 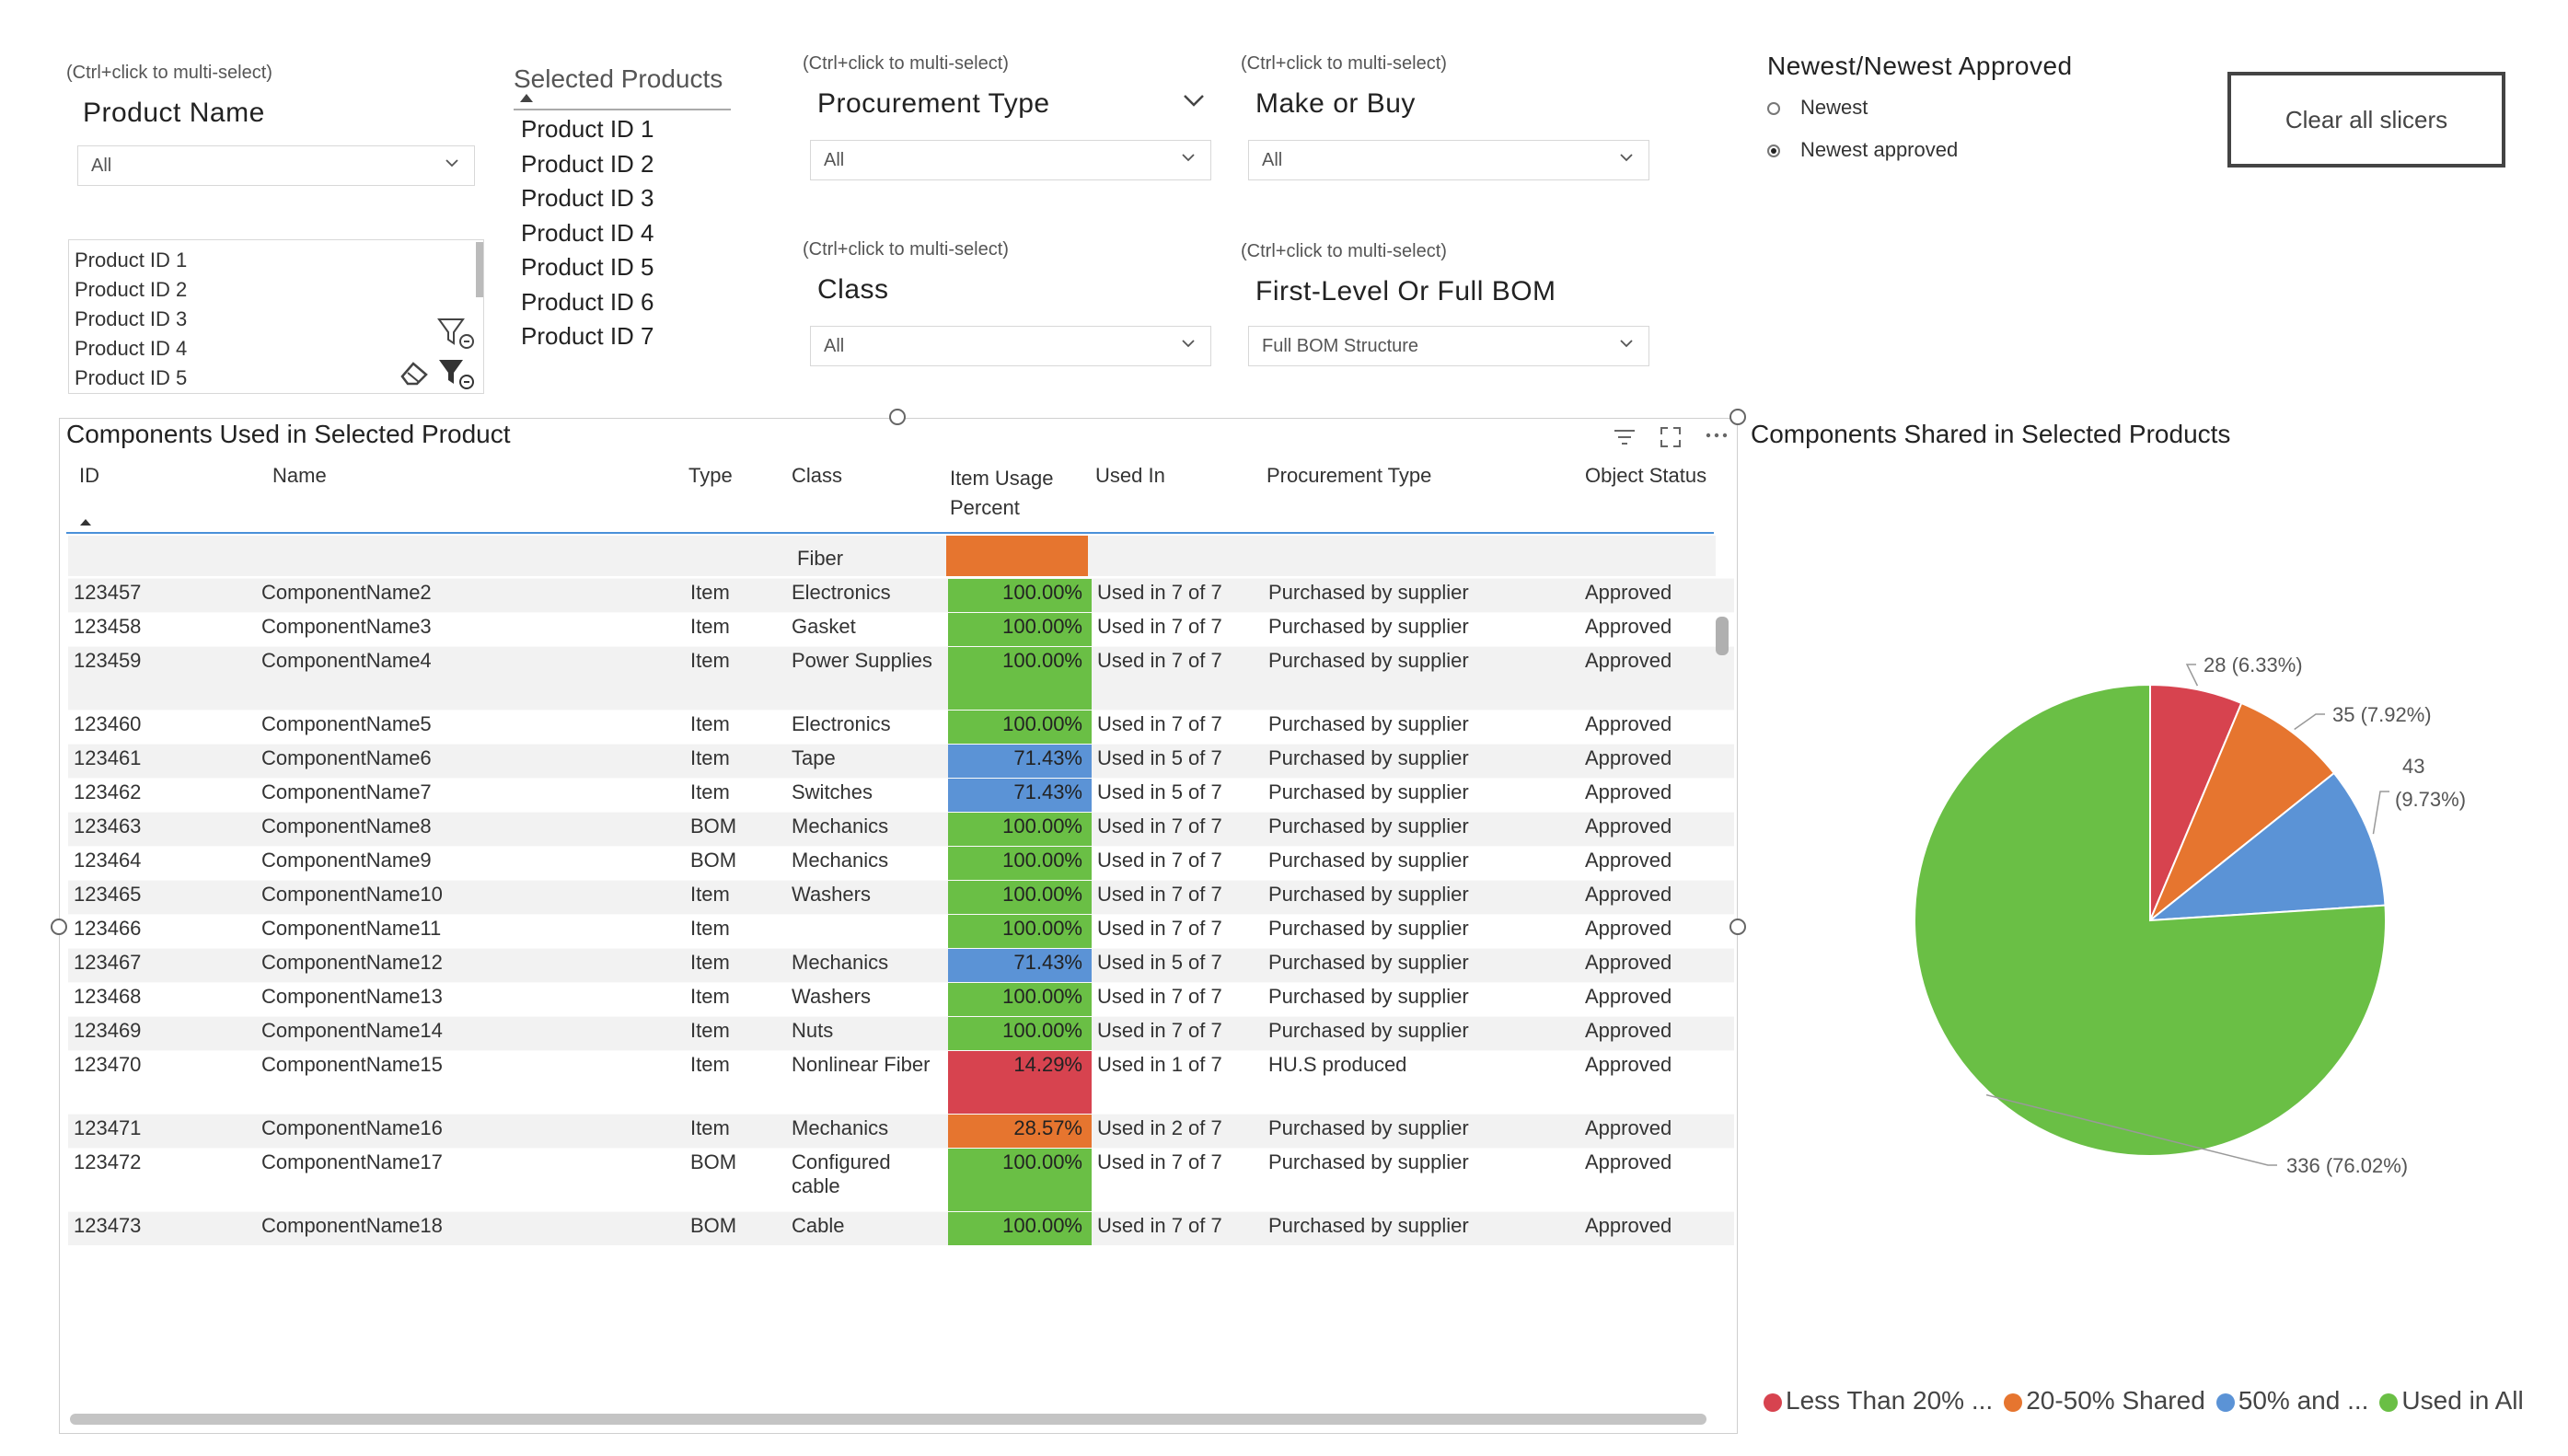 What do you see at coordinates (162, 629) in the screenshot?
I see `cell-id: 123458` at bounding box center [162, 629].